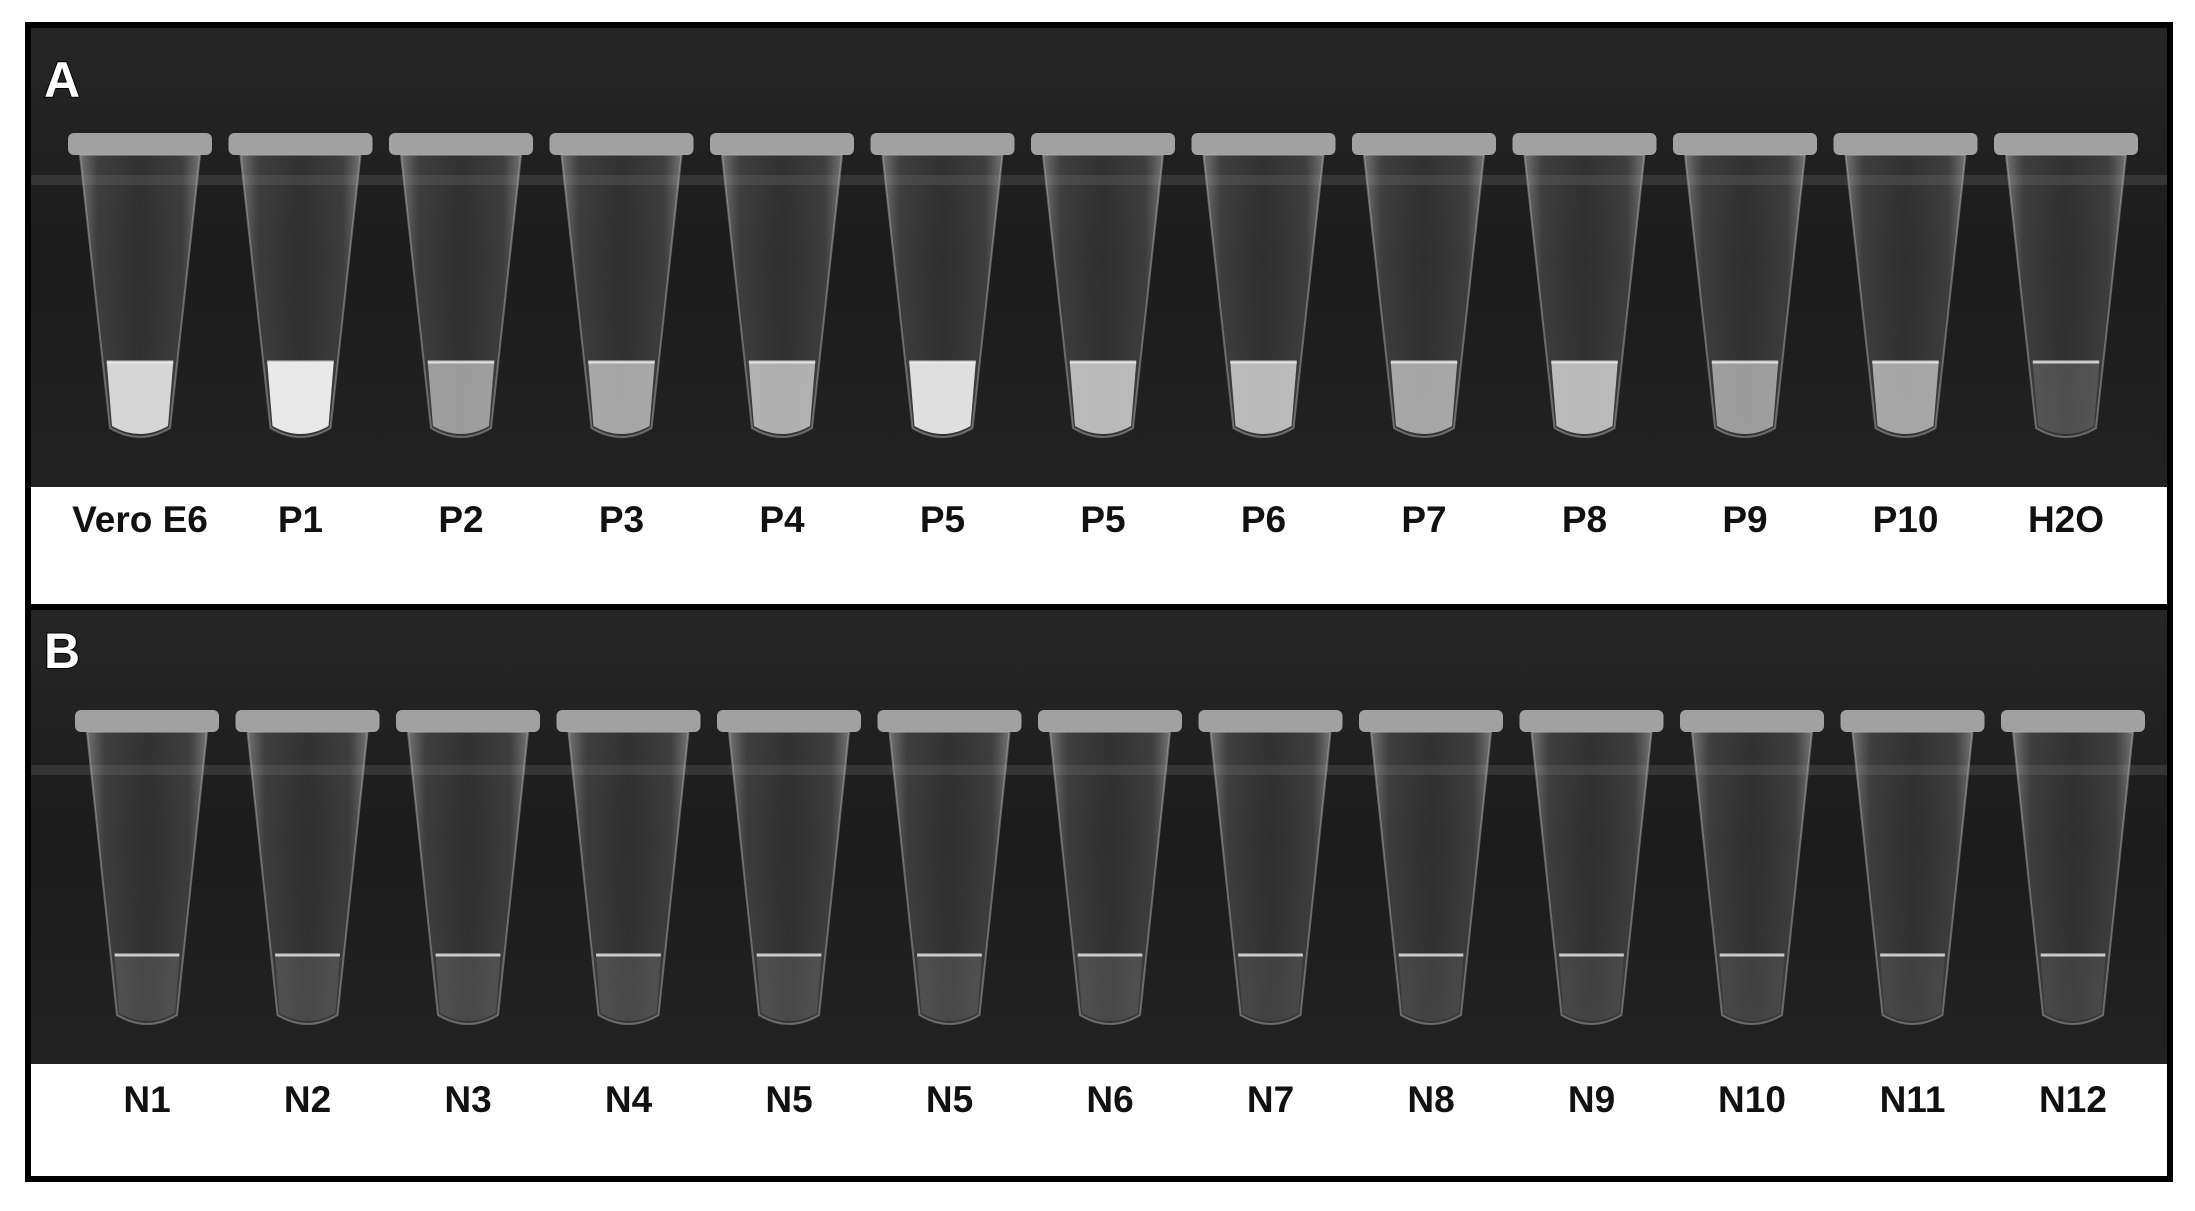  What do you see at coordinates (2073, 1099) in the screenshot?
I see `tube-label: N12` at bounding box center [2073, 1099].